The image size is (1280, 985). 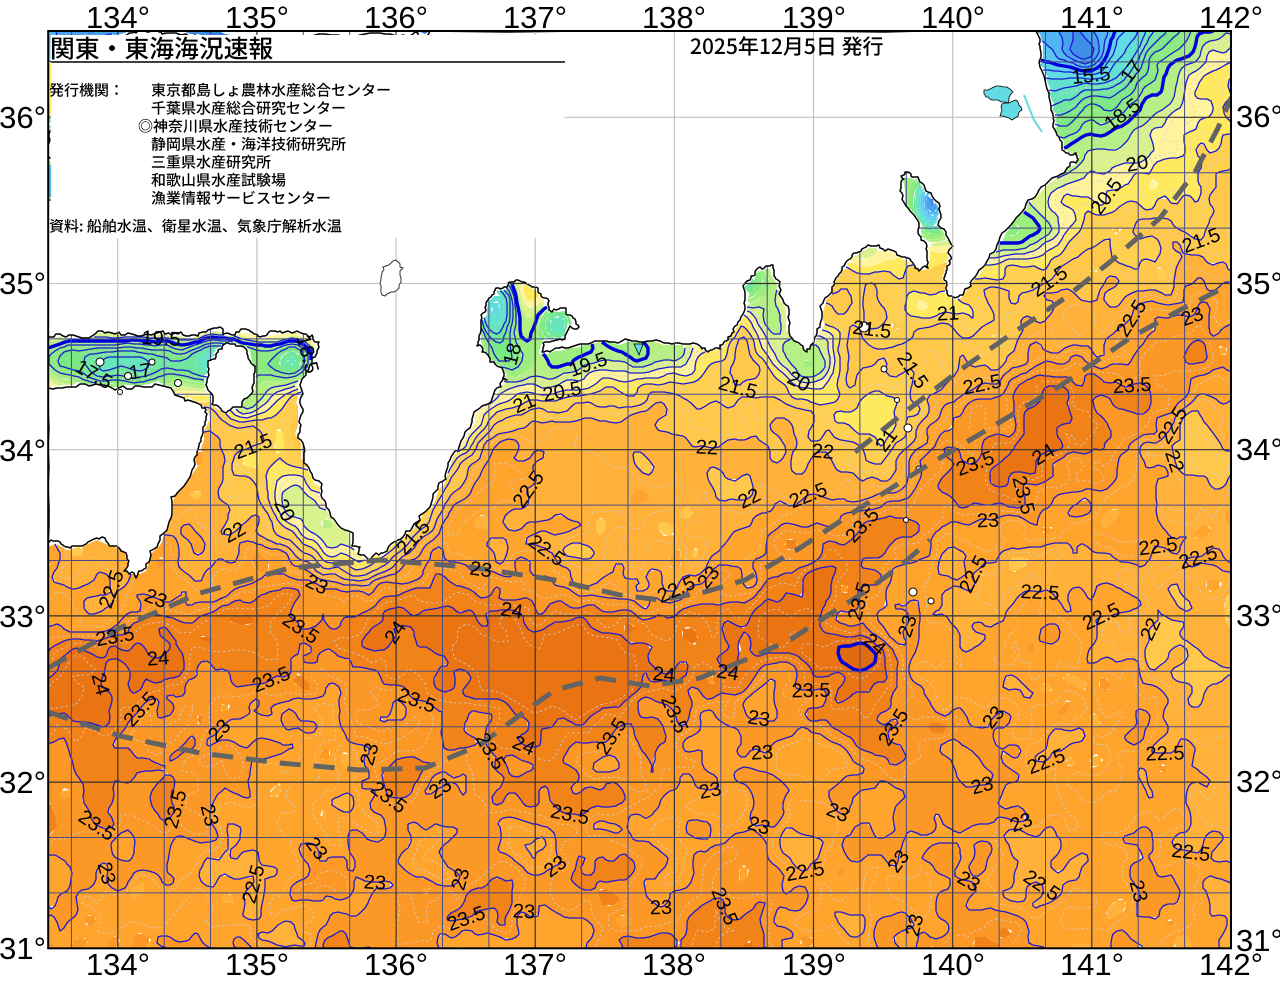 What do you see at coordinates (871, 330) in the screenshot?
I see `svg-text: 21.5` at bounding box center [871, 330].